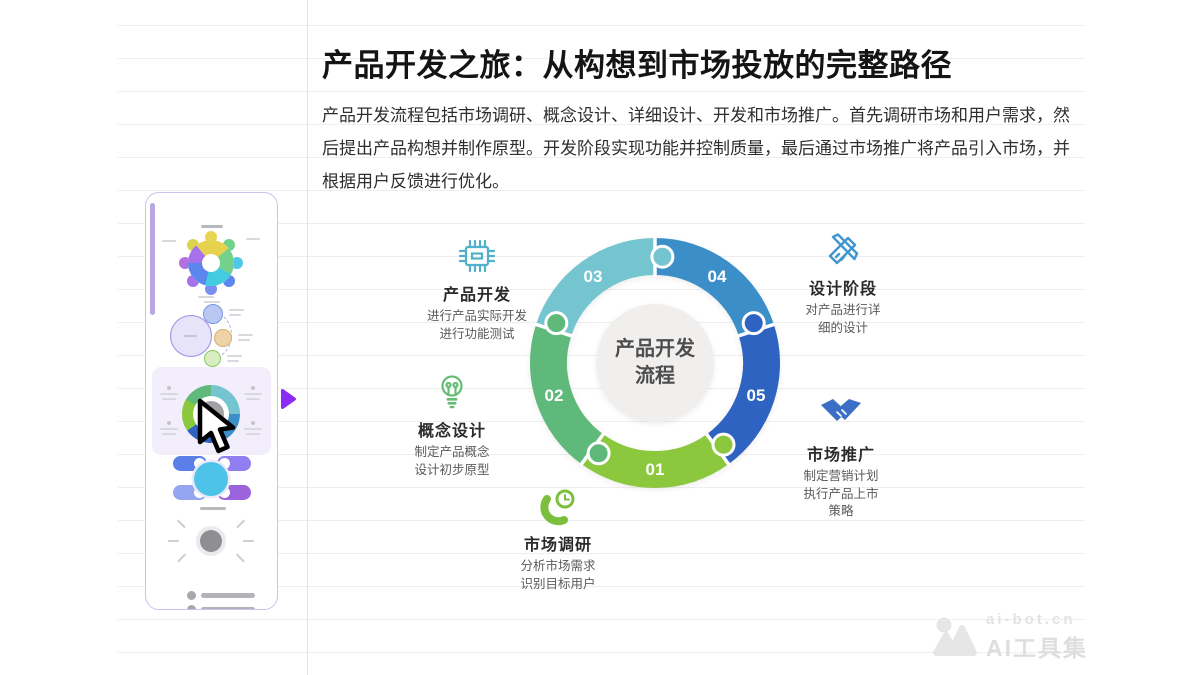 The width and height of the screenshot is (1200, 675). What do you see at coordinates (841, 417) in the screenshot?
I see `handshake-icon` at bounding box center [841, 417].